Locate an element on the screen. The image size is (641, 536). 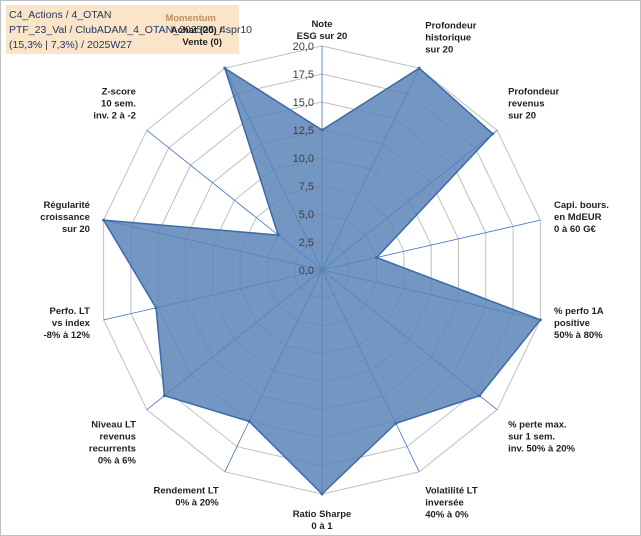
axis-label: 0 à 1 is located at coordinates (322, 526).